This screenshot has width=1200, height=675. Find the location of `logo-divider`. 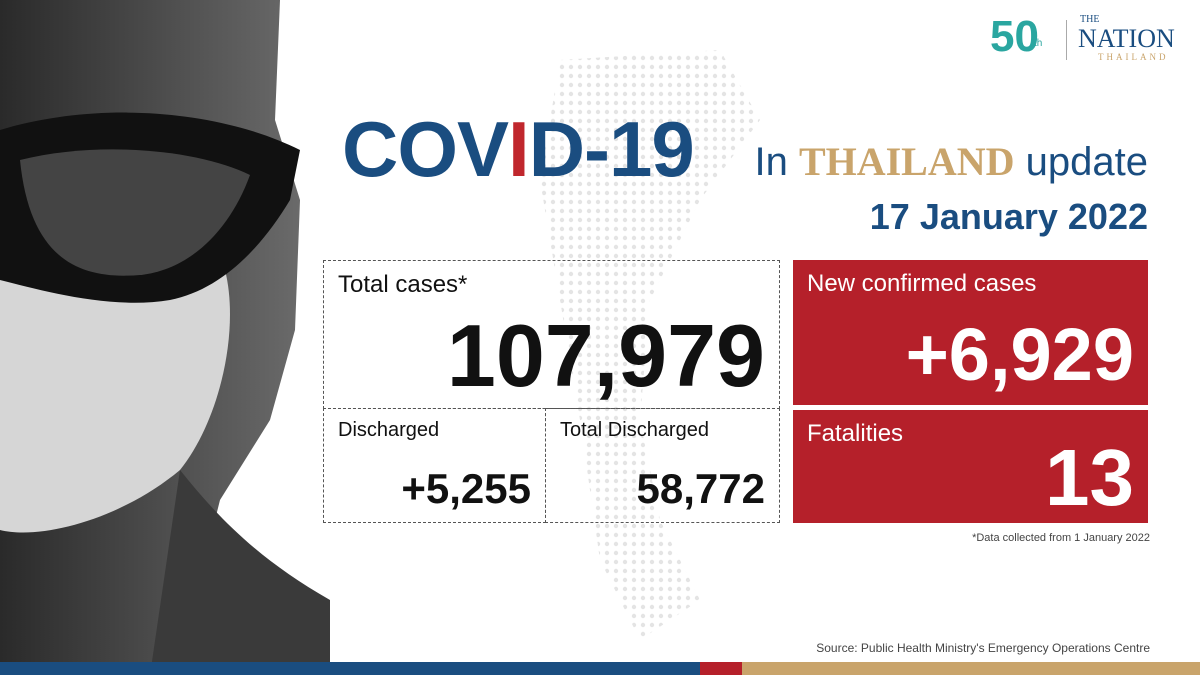

logo-divider is located at coordinates (1066, 40).